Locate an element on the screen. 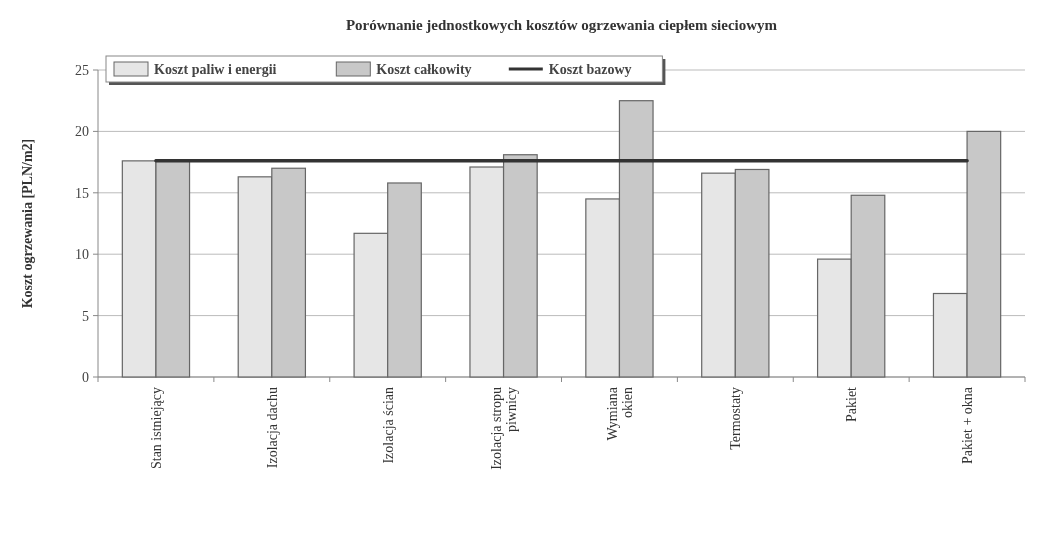  x-tick-label: Pakiet is located at coordinates (852, 404).